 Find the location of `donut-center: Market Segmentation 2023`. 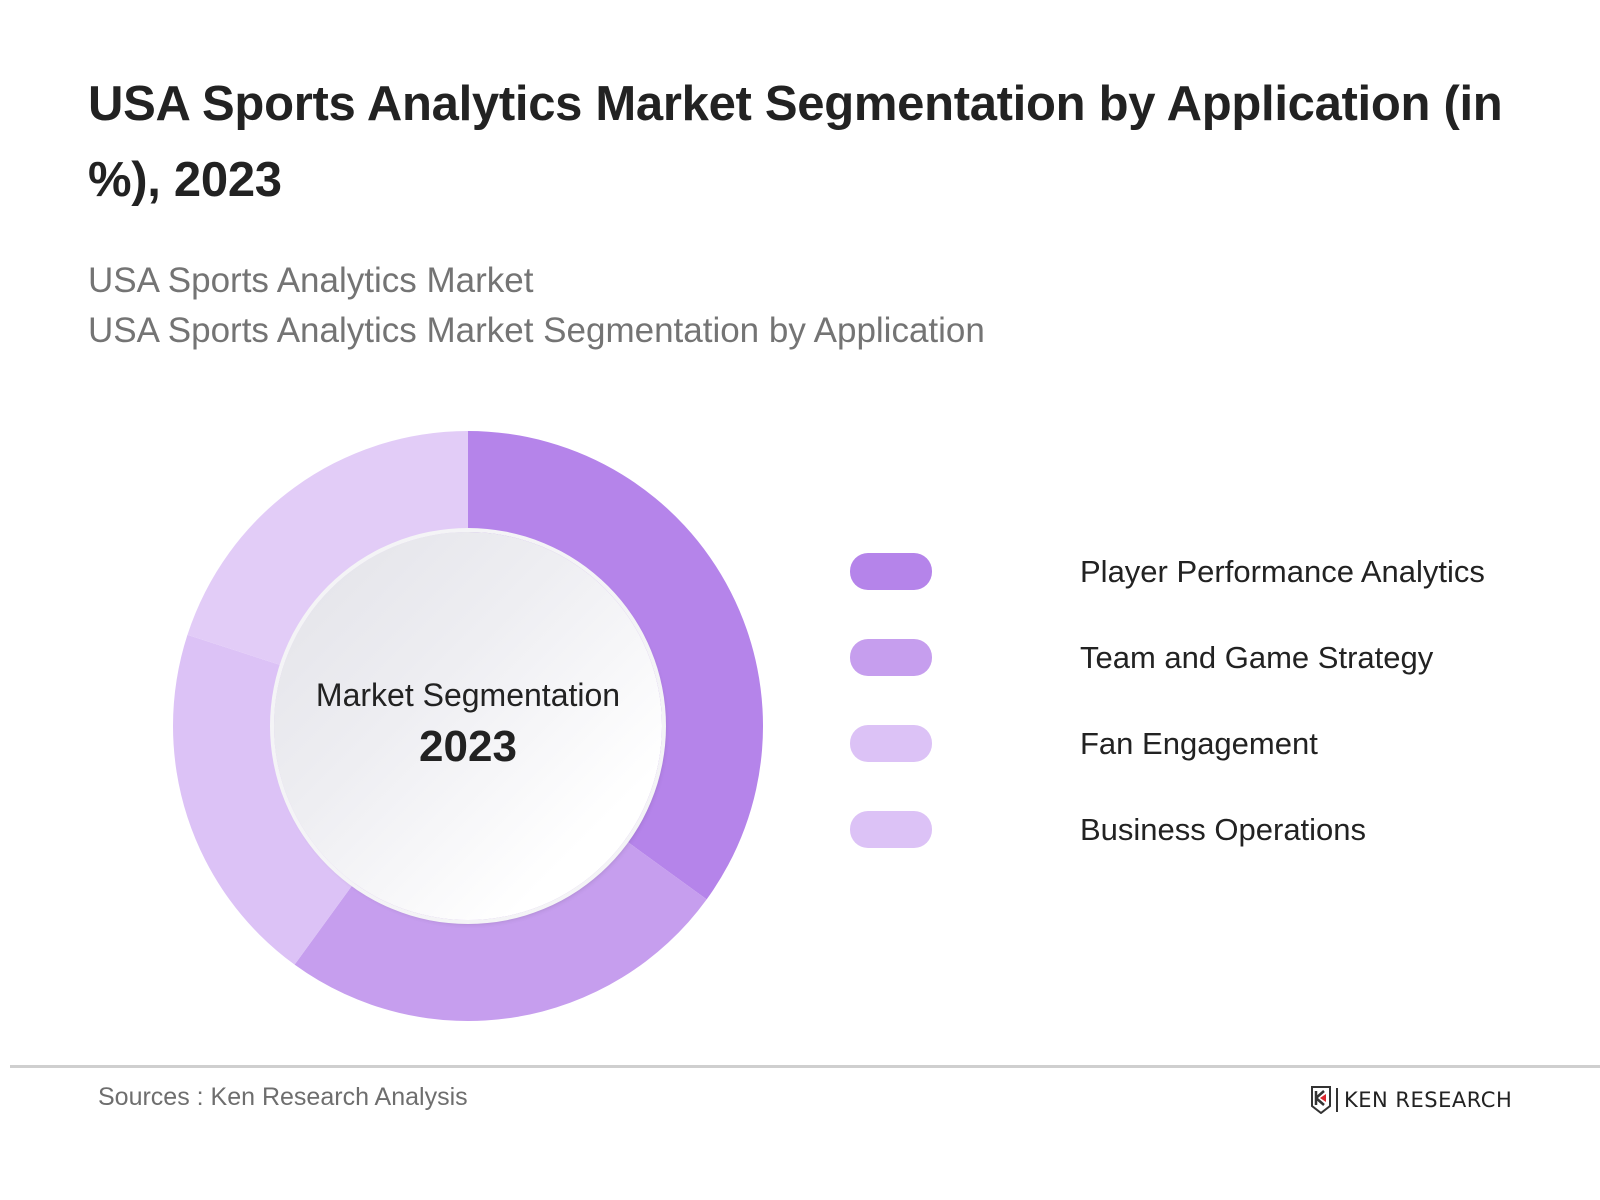

donut-center: Market Segmentation 2023 is located at coordinates (468, 726).